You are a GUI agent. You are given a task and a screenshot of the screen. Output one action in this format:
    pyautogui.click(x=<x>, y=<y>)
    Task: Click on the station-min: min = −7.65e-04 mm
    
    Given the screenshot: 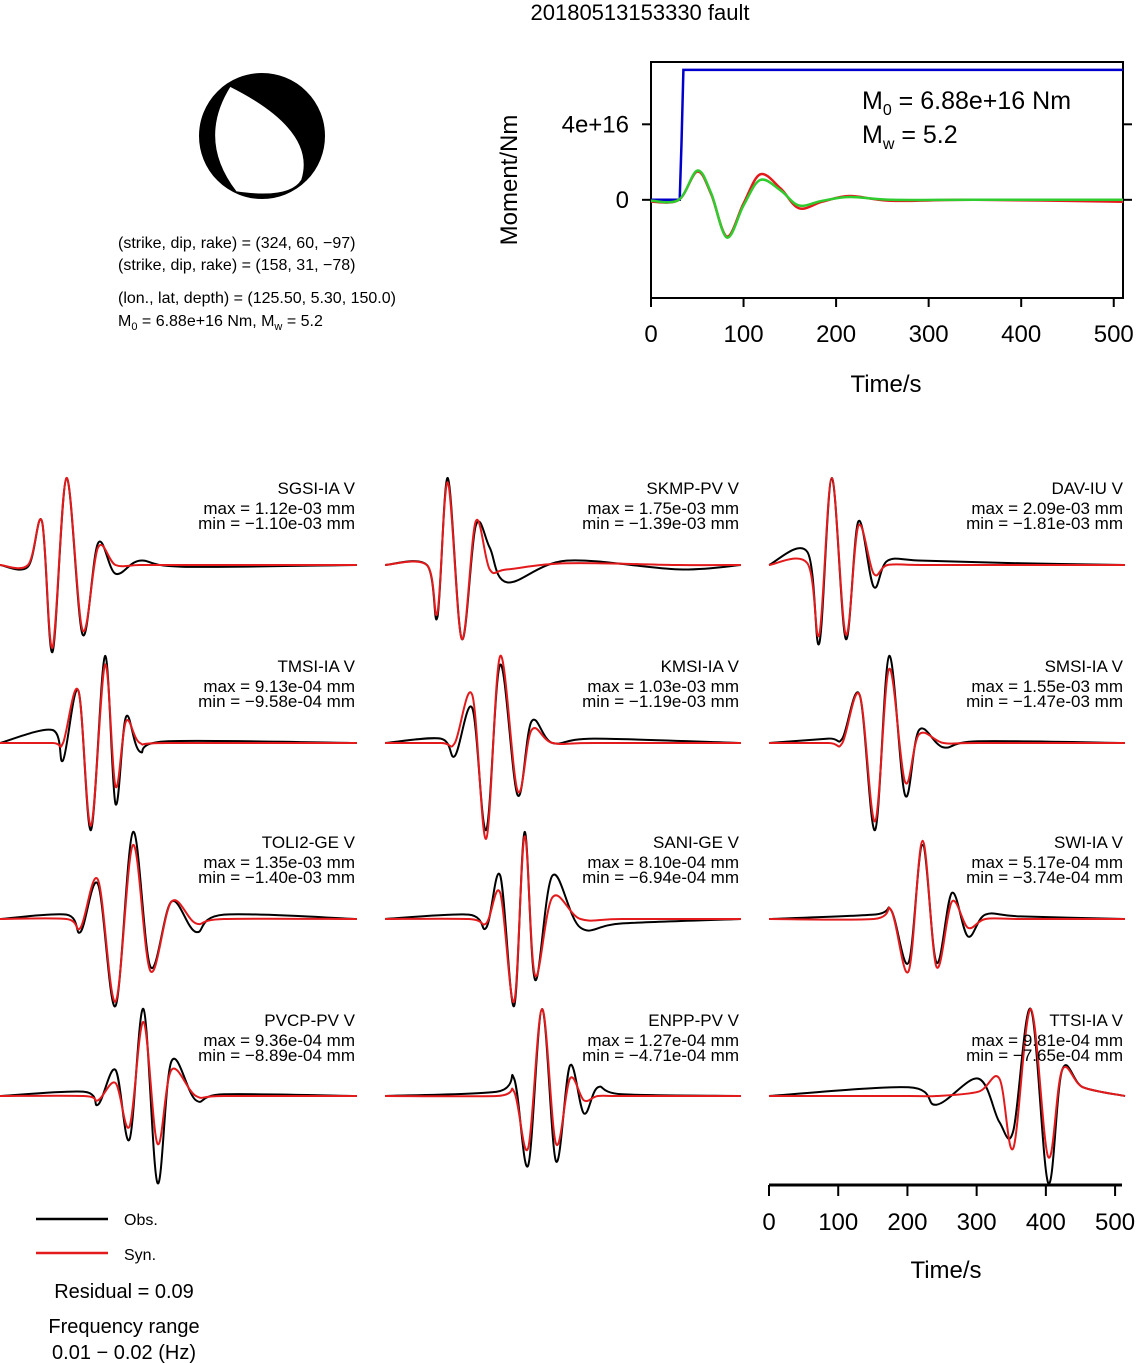 What is the action you would take?
    pyautogui.click(x=1044, y=1055)
    